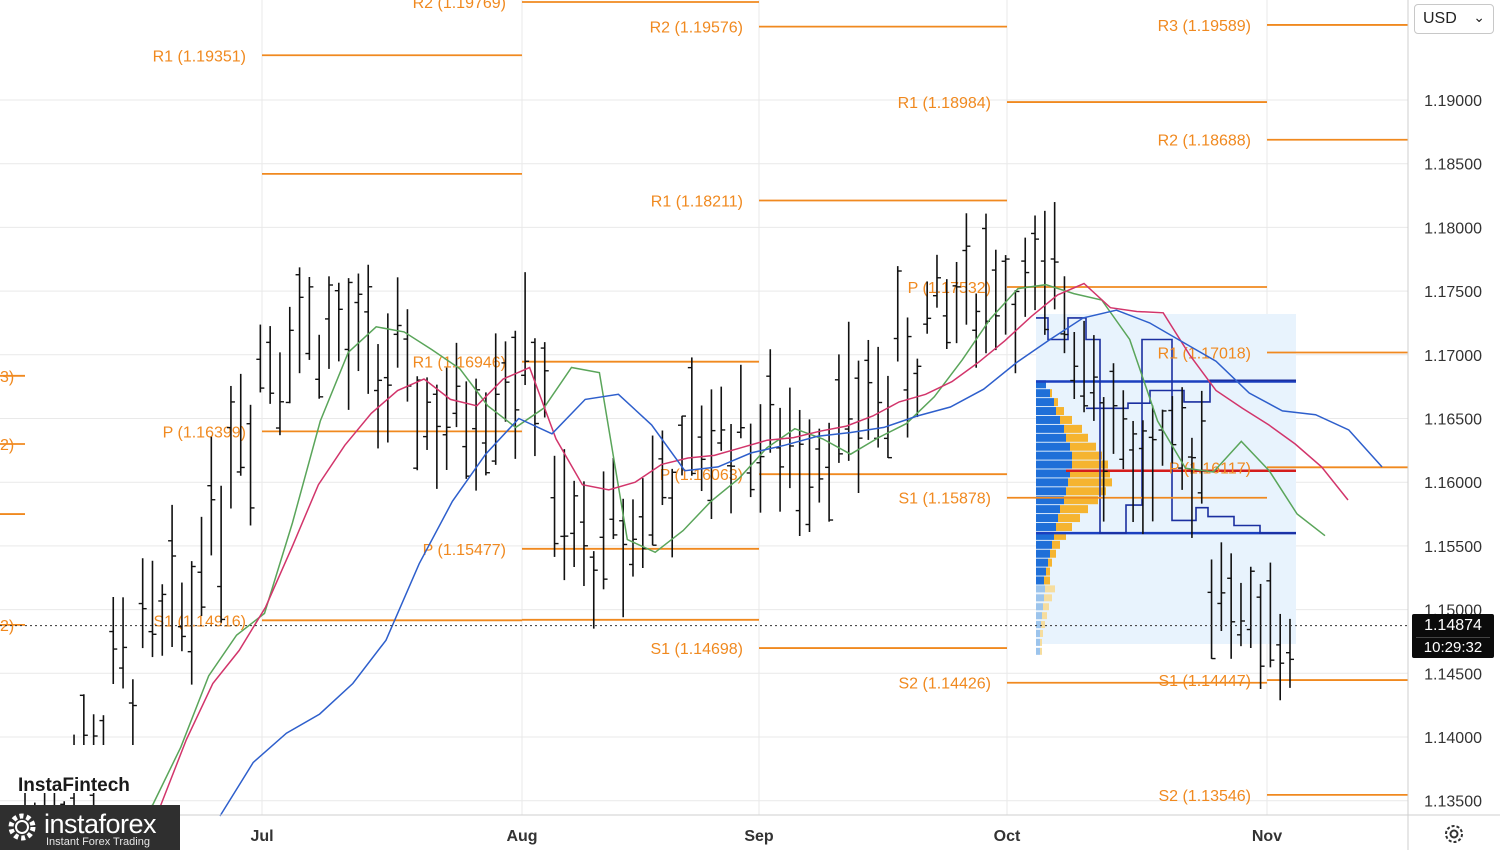 This screenshot has width=1500, height=850. I want to click on range-step-line, so click(1166, 425).